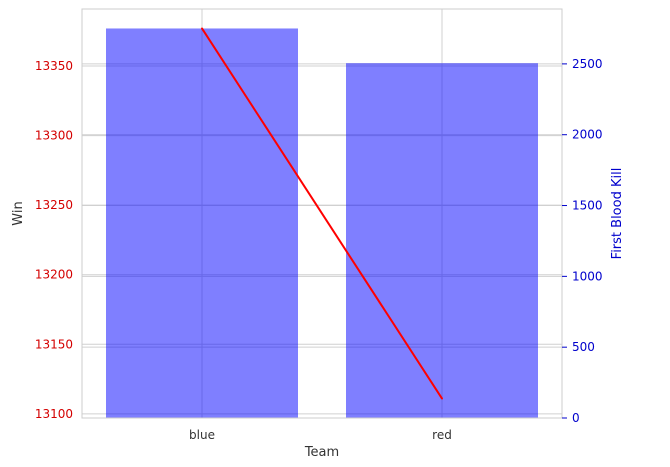 This screenshot has width=670, height=467. Describe the element at coordinates (442, 398) in the screenshot. I see `win-point-red` at that location.